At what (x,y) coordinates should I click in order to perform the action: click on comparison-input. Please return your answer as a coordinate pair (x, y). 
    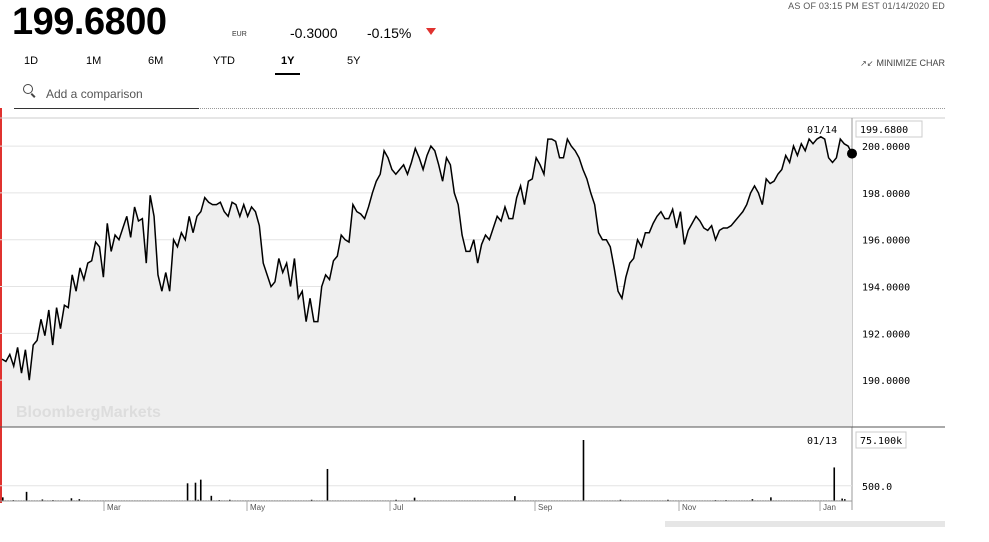
    Looking at the image, I should click on (121, 94).